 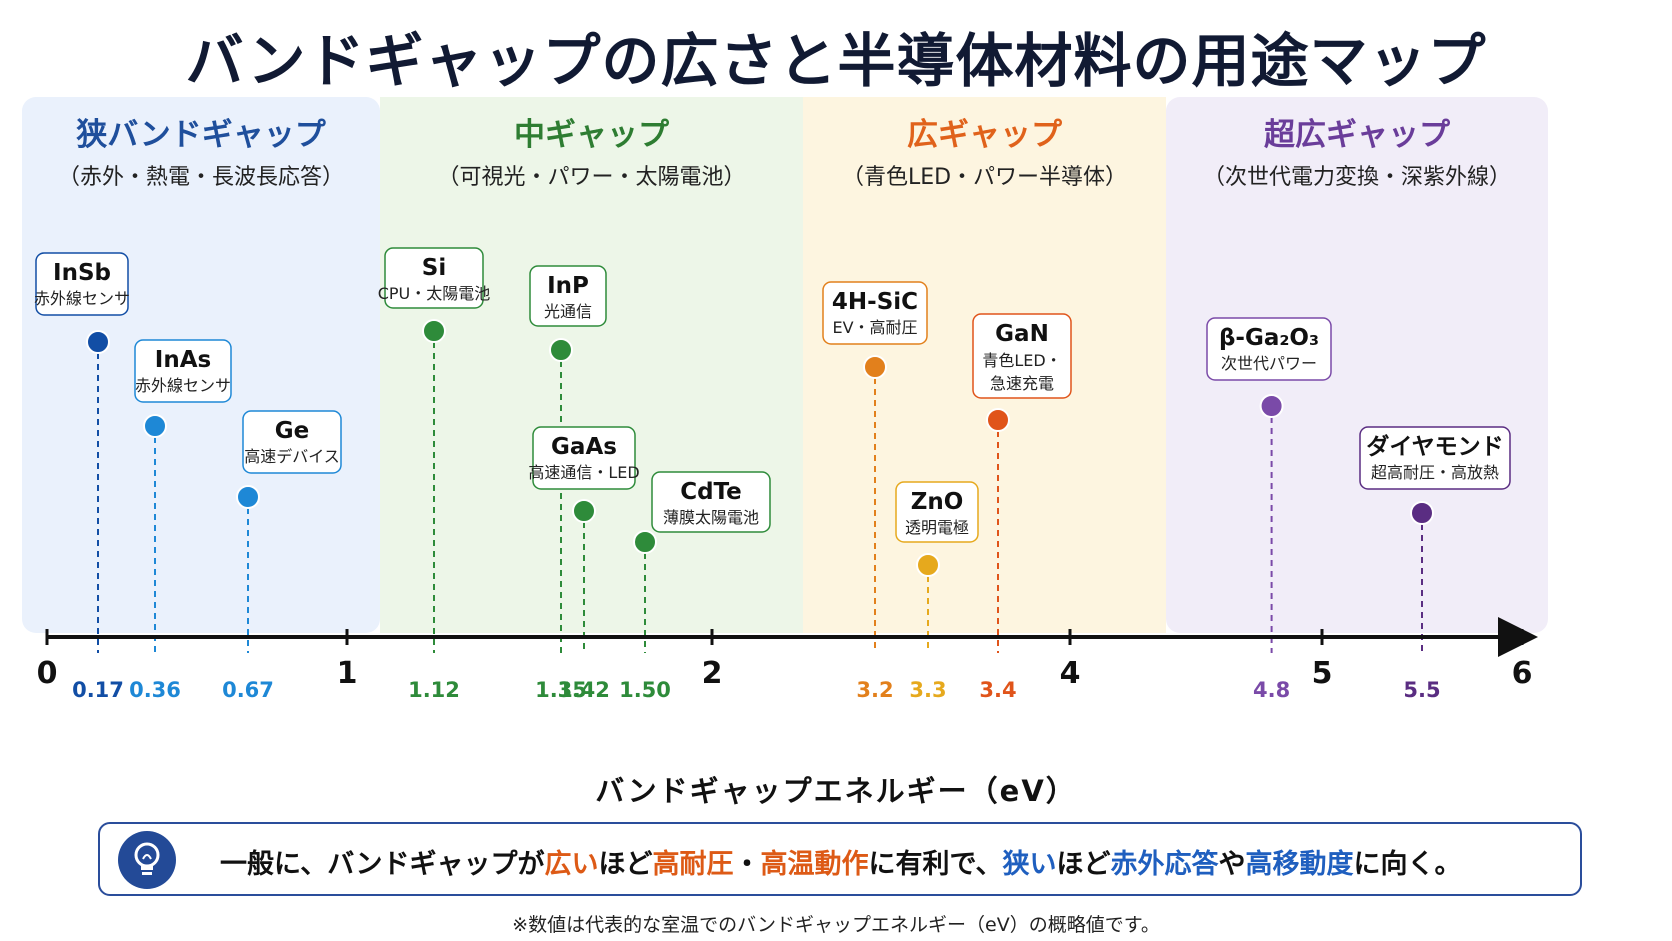 I want to click on band-subtitle: （赤外・熱電・長波長応答）, so click(x=201, y=177).